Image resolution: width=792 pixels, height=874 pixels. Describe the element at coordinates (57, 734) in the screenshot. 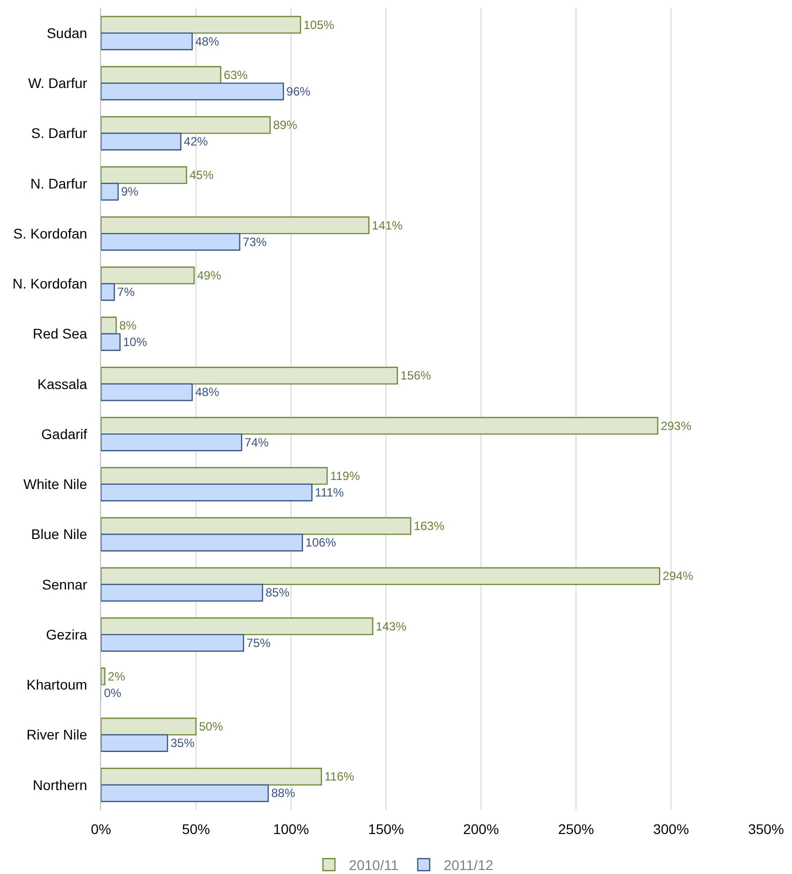

I see `y-tick-label: River Nile` at that location.